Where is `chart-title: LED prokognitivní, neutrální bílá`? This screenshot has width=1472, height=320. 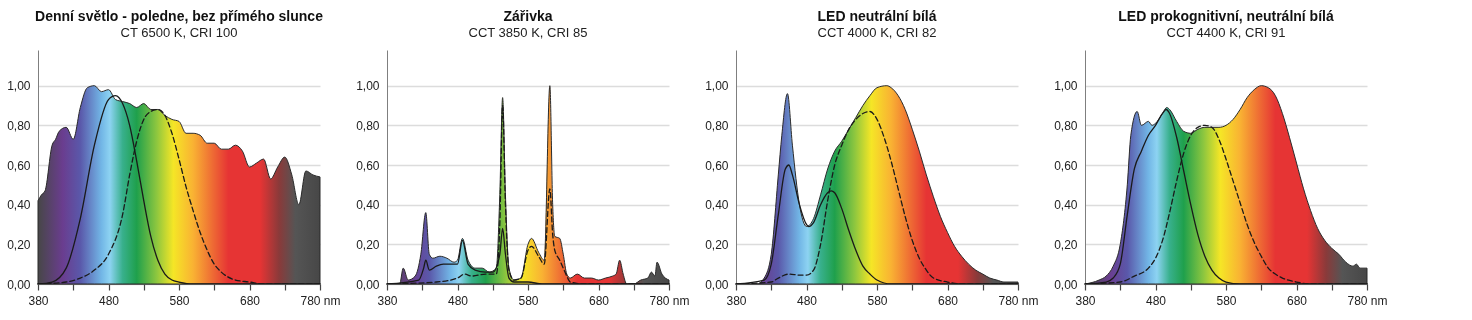
chart-title: LED prokognitivní, neutrální bílá is located at coordinates (1226, 16).